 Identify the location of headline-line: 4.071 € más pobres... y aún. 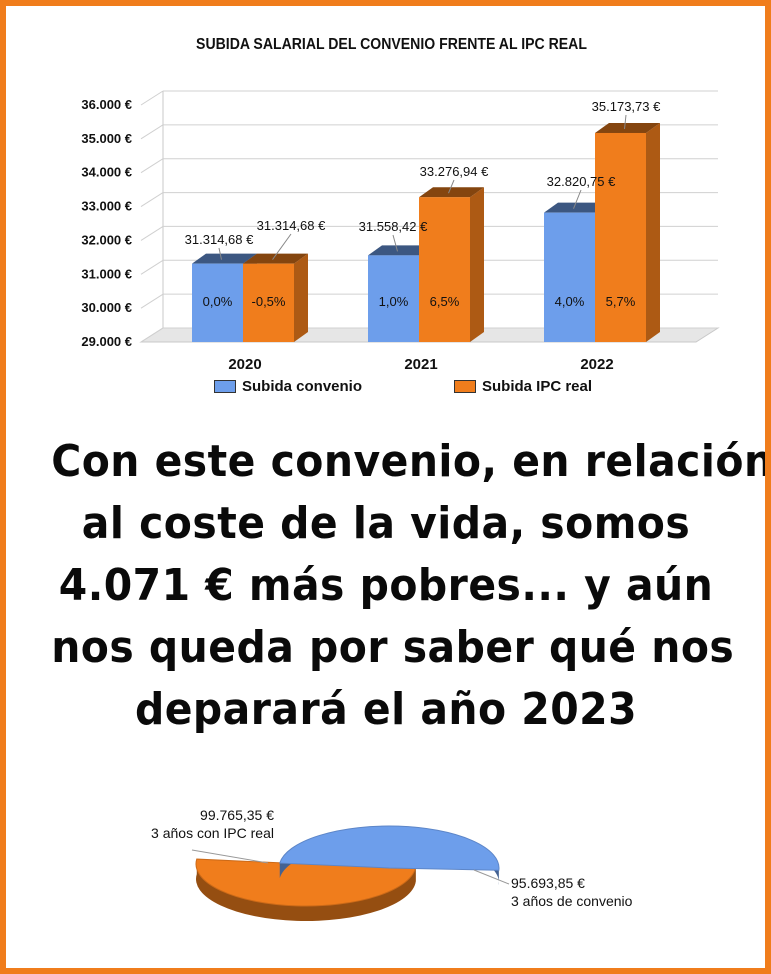
(386, 585).